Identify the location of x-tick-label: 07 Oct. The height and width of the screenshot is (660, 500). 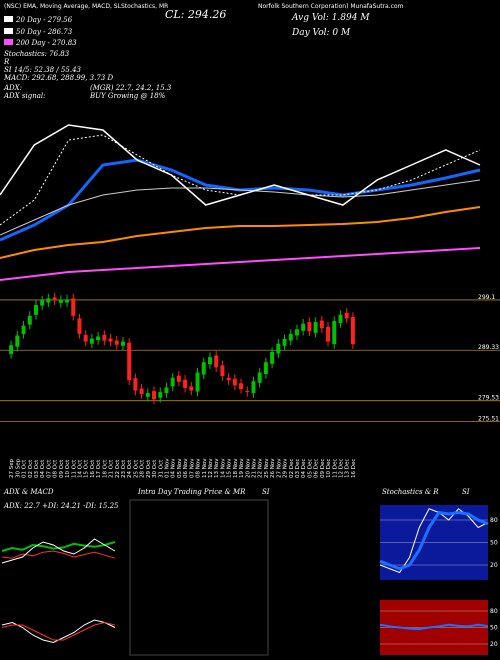
(49, 468).